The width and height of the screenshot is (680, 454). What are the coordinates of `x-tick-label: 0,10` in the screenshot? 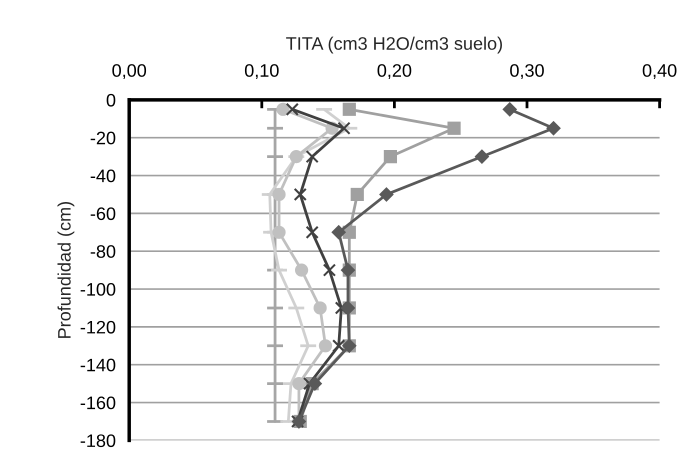 It's located at (261, 71).